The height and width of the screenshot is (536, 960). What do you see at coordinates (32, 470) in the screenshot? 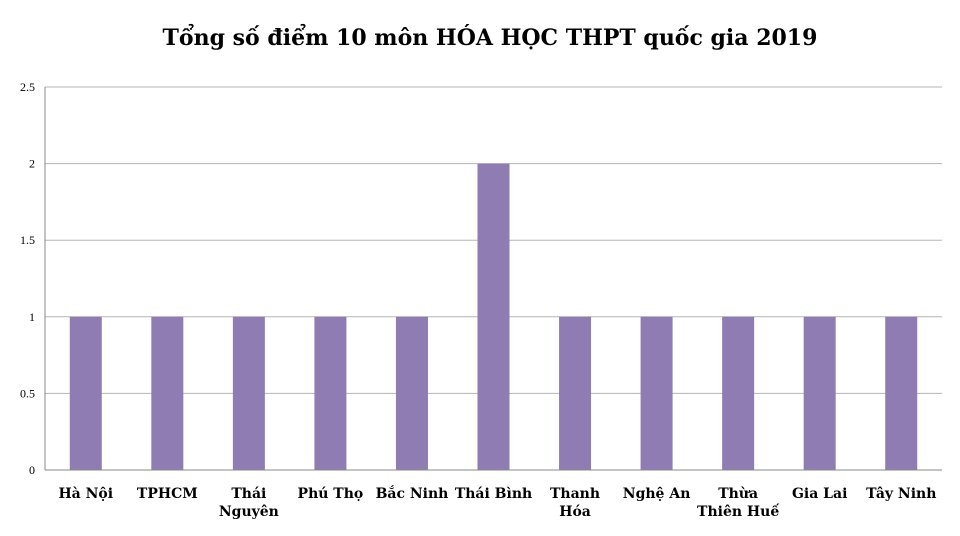
I see `y-tick-label: 0` at bounding box center [32, 470].